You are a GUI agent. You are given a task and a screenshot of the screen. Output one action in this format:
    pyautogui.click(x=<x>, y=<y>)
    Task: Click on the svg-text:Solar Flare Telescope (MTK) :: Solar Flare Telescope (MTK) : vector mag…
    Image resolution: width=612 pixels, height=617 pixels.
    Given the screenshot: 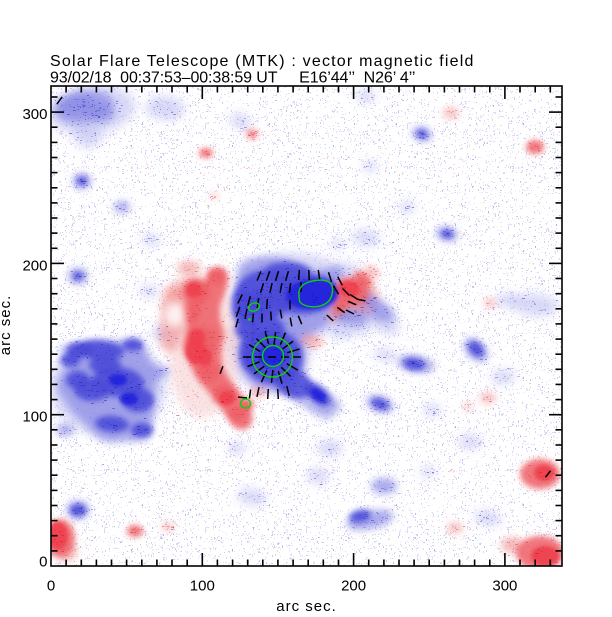 What is the action you would take?
    pyautogui.click(x=262, y=61)
    